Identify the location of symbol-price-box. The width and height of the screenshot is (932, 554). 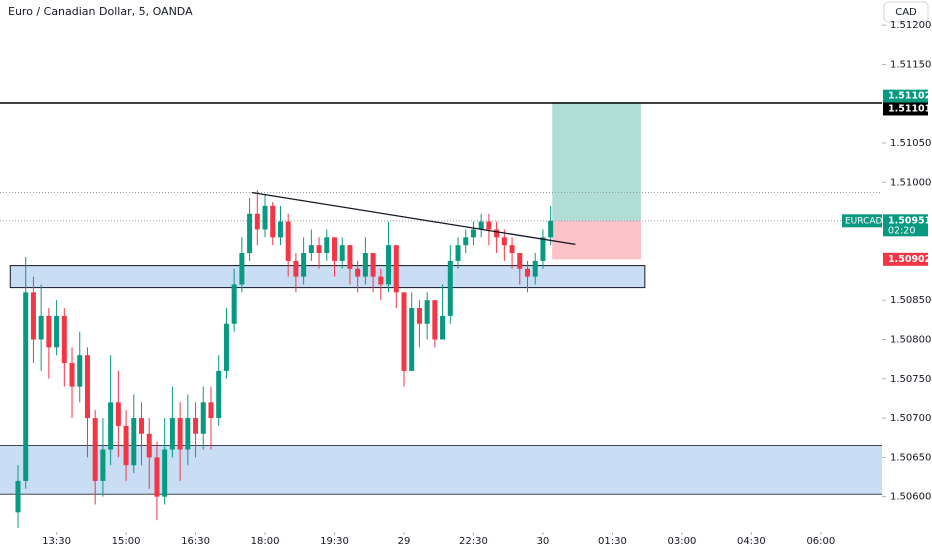
(905, 225).